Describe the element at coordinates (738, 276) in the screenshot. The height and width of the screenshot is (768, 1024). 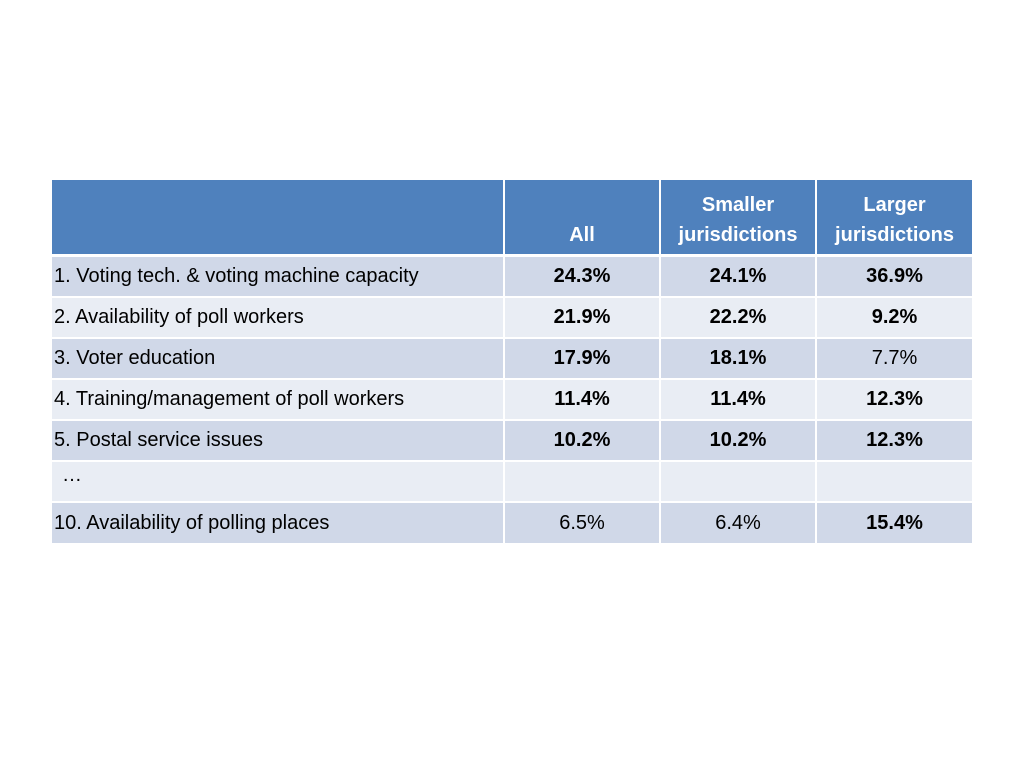
I see `cell-smaller: 24.1%` at that location.